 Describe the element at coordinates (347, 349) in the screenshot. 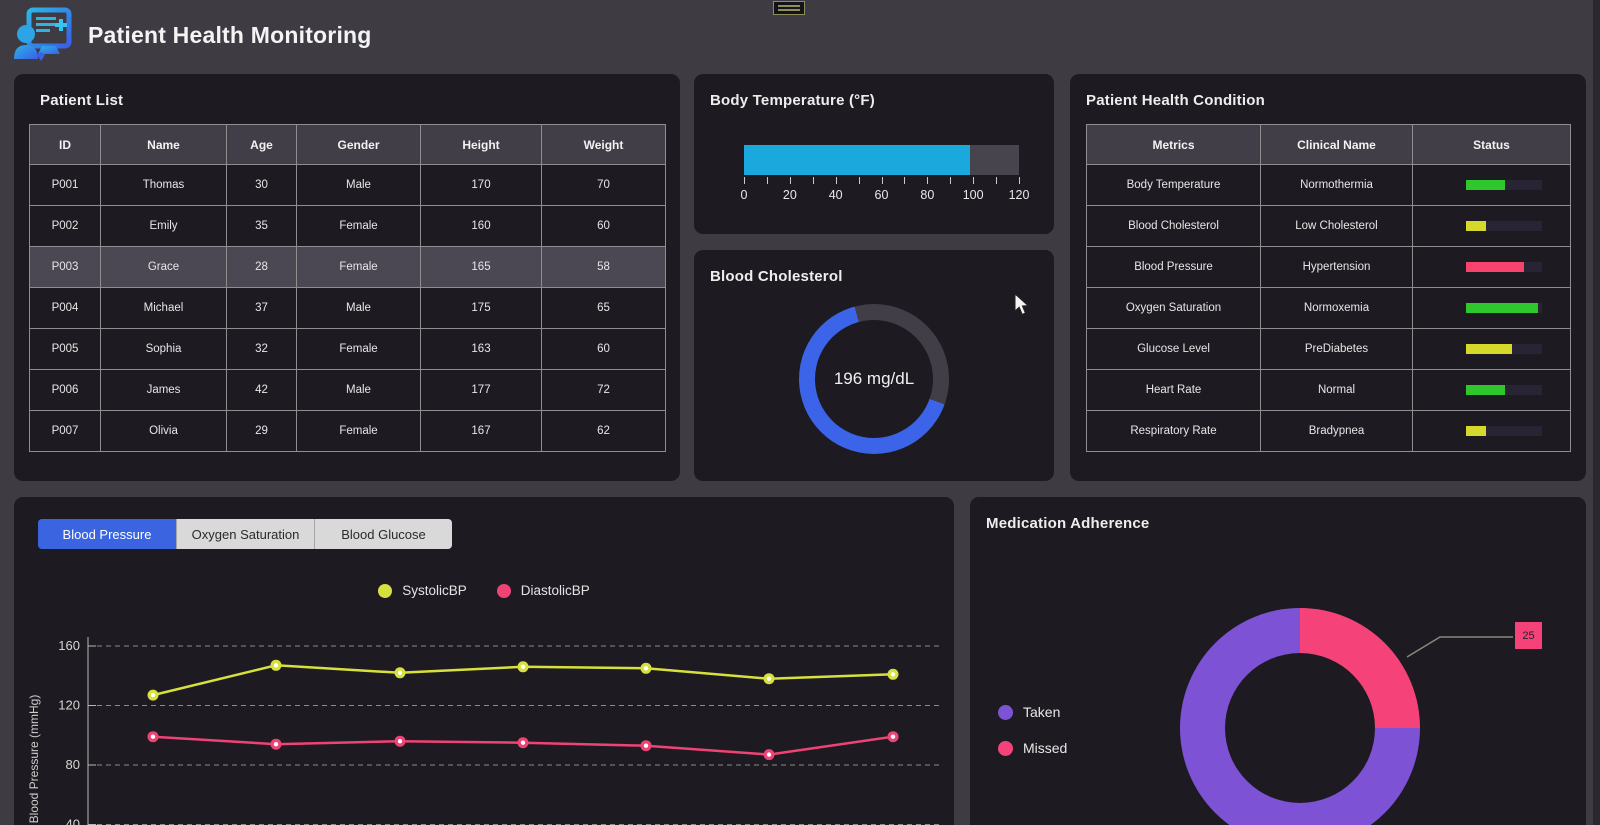

I see `table-row: P005 Sophia 32 Female 163 60` at that location.